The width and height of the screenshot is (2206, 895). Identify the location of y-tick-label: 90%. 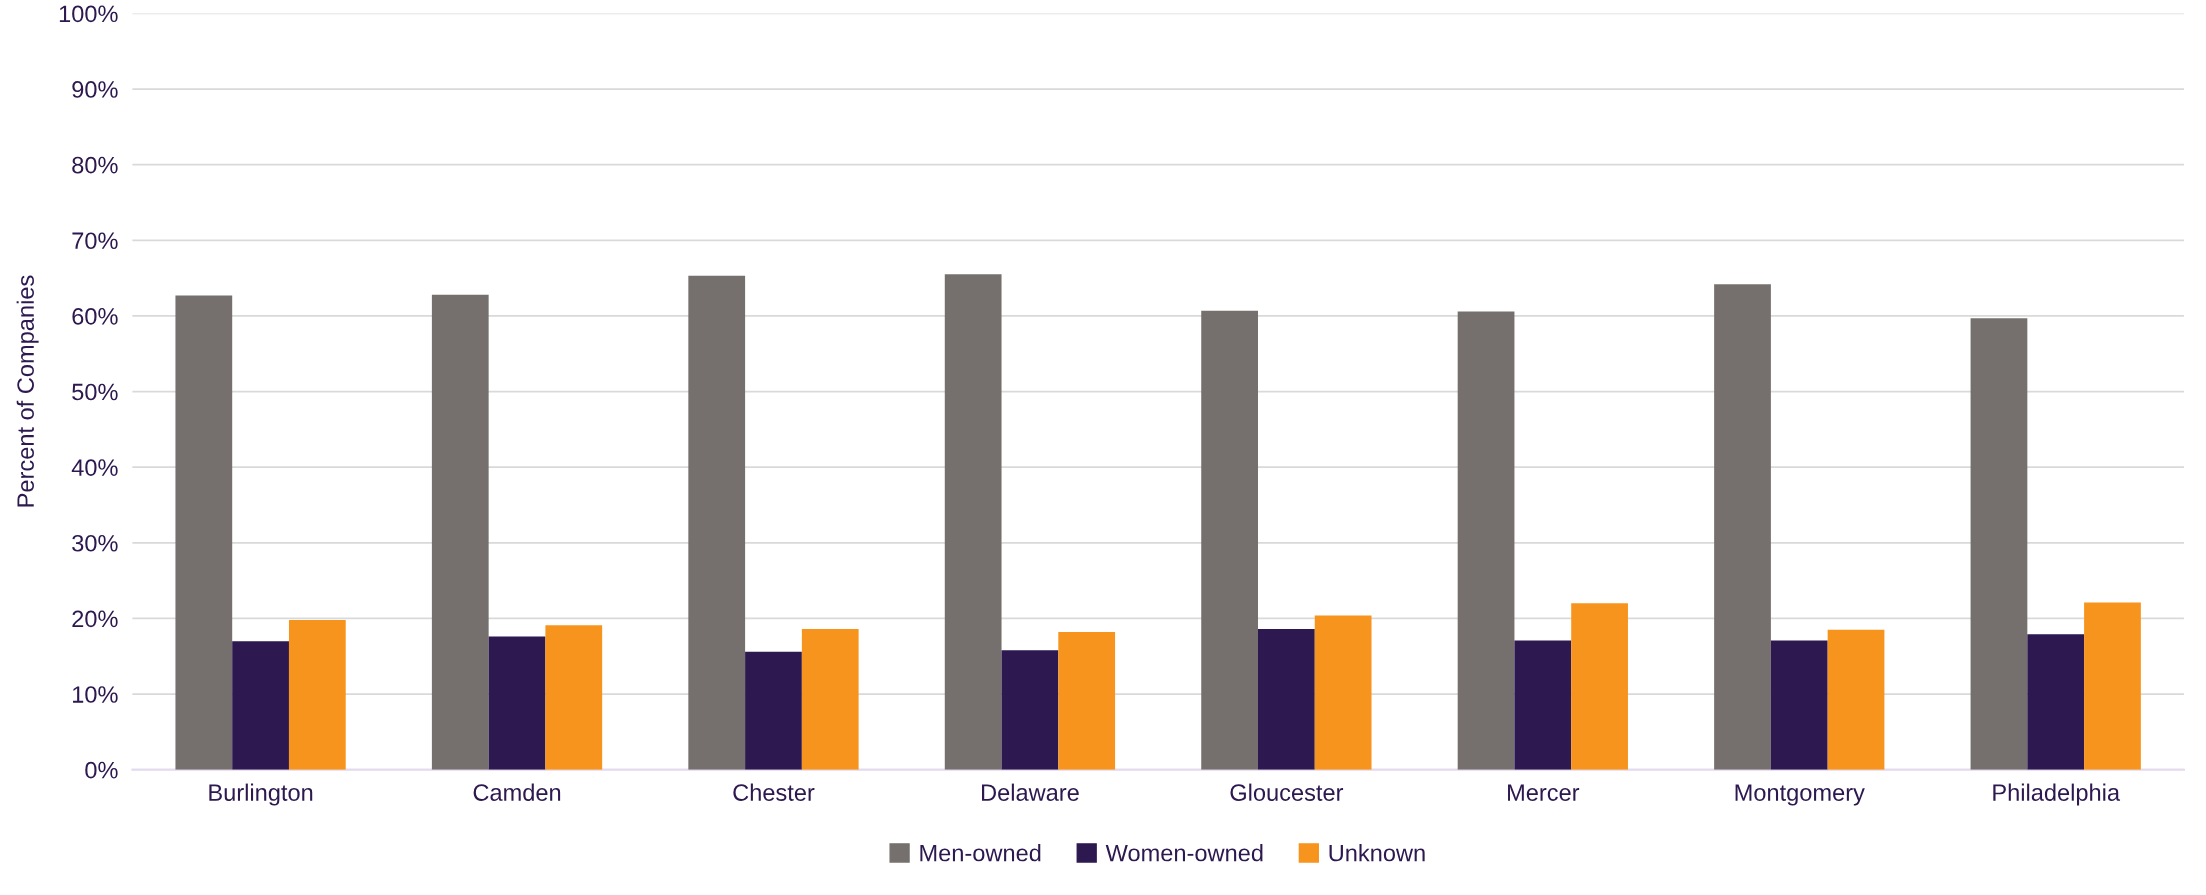
(95, 89).